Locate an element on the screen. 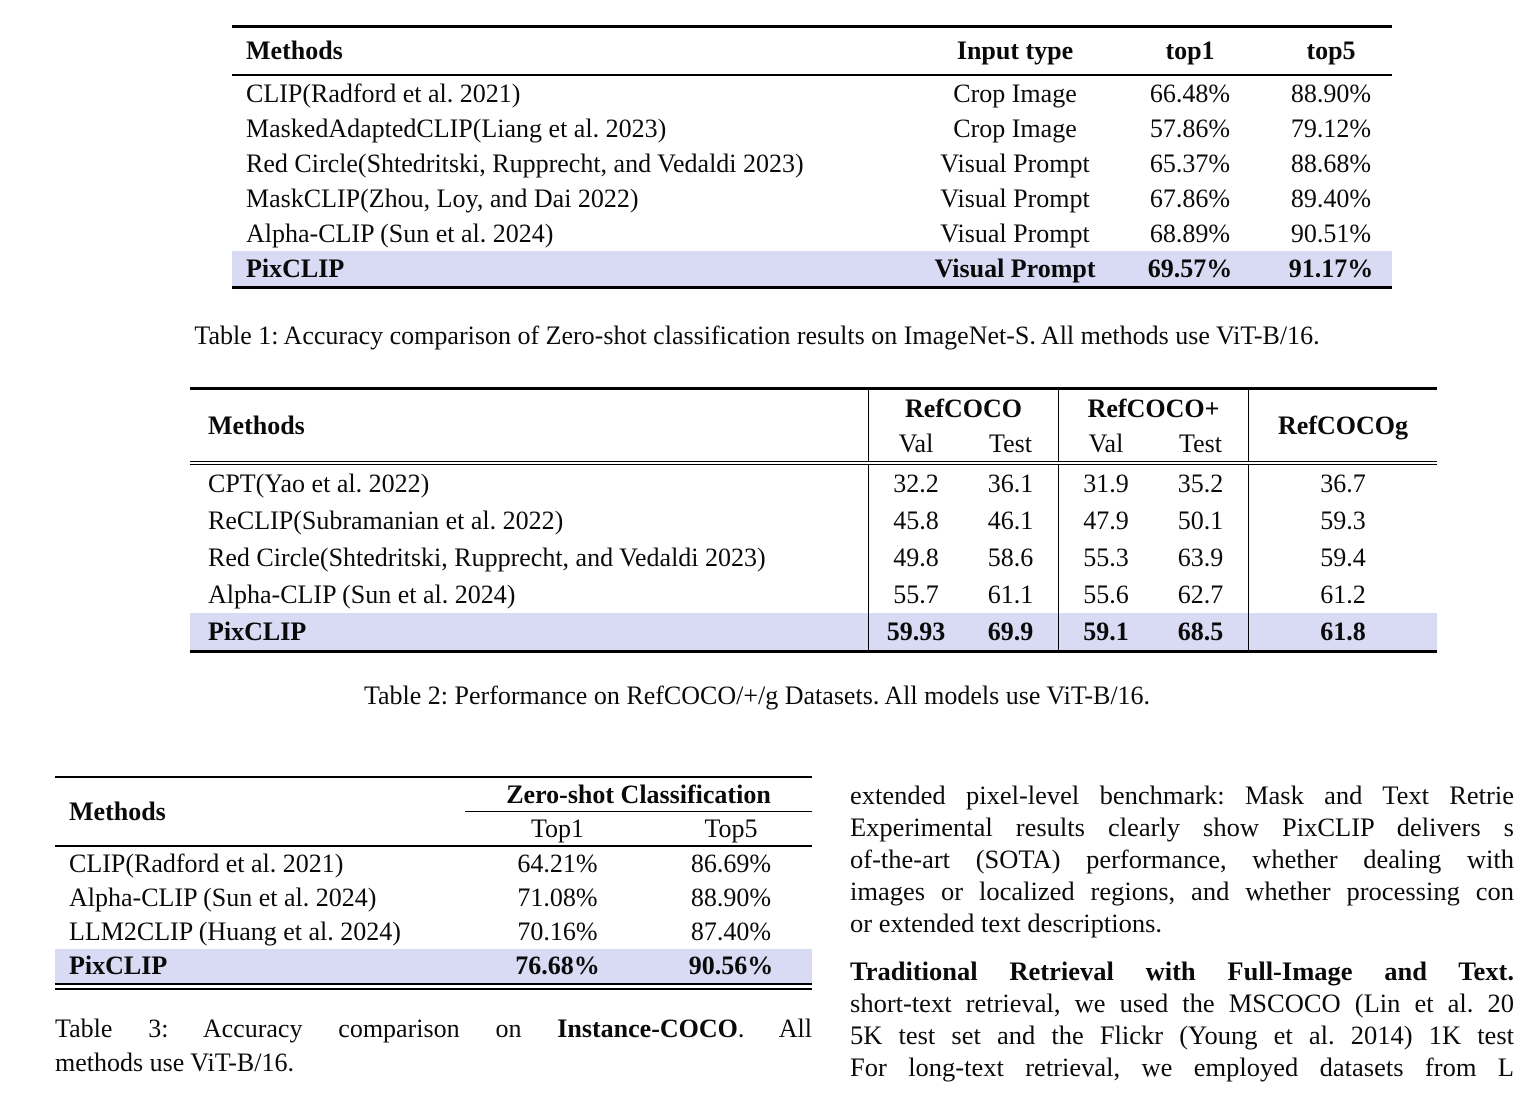  table2-cell-rcp-test: 50.1 is located at coordinates (1200, 520).